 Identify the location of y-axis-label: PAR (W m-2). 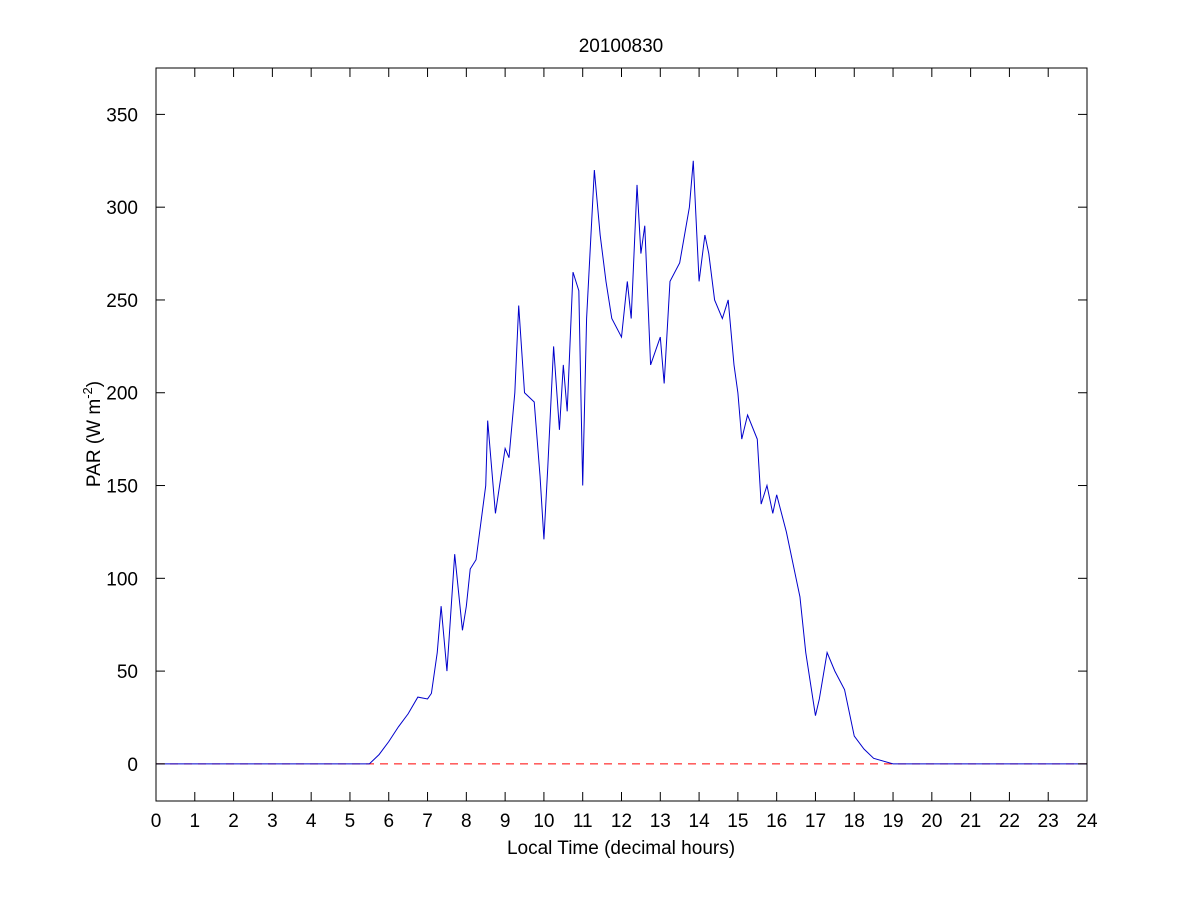
(92, 434).